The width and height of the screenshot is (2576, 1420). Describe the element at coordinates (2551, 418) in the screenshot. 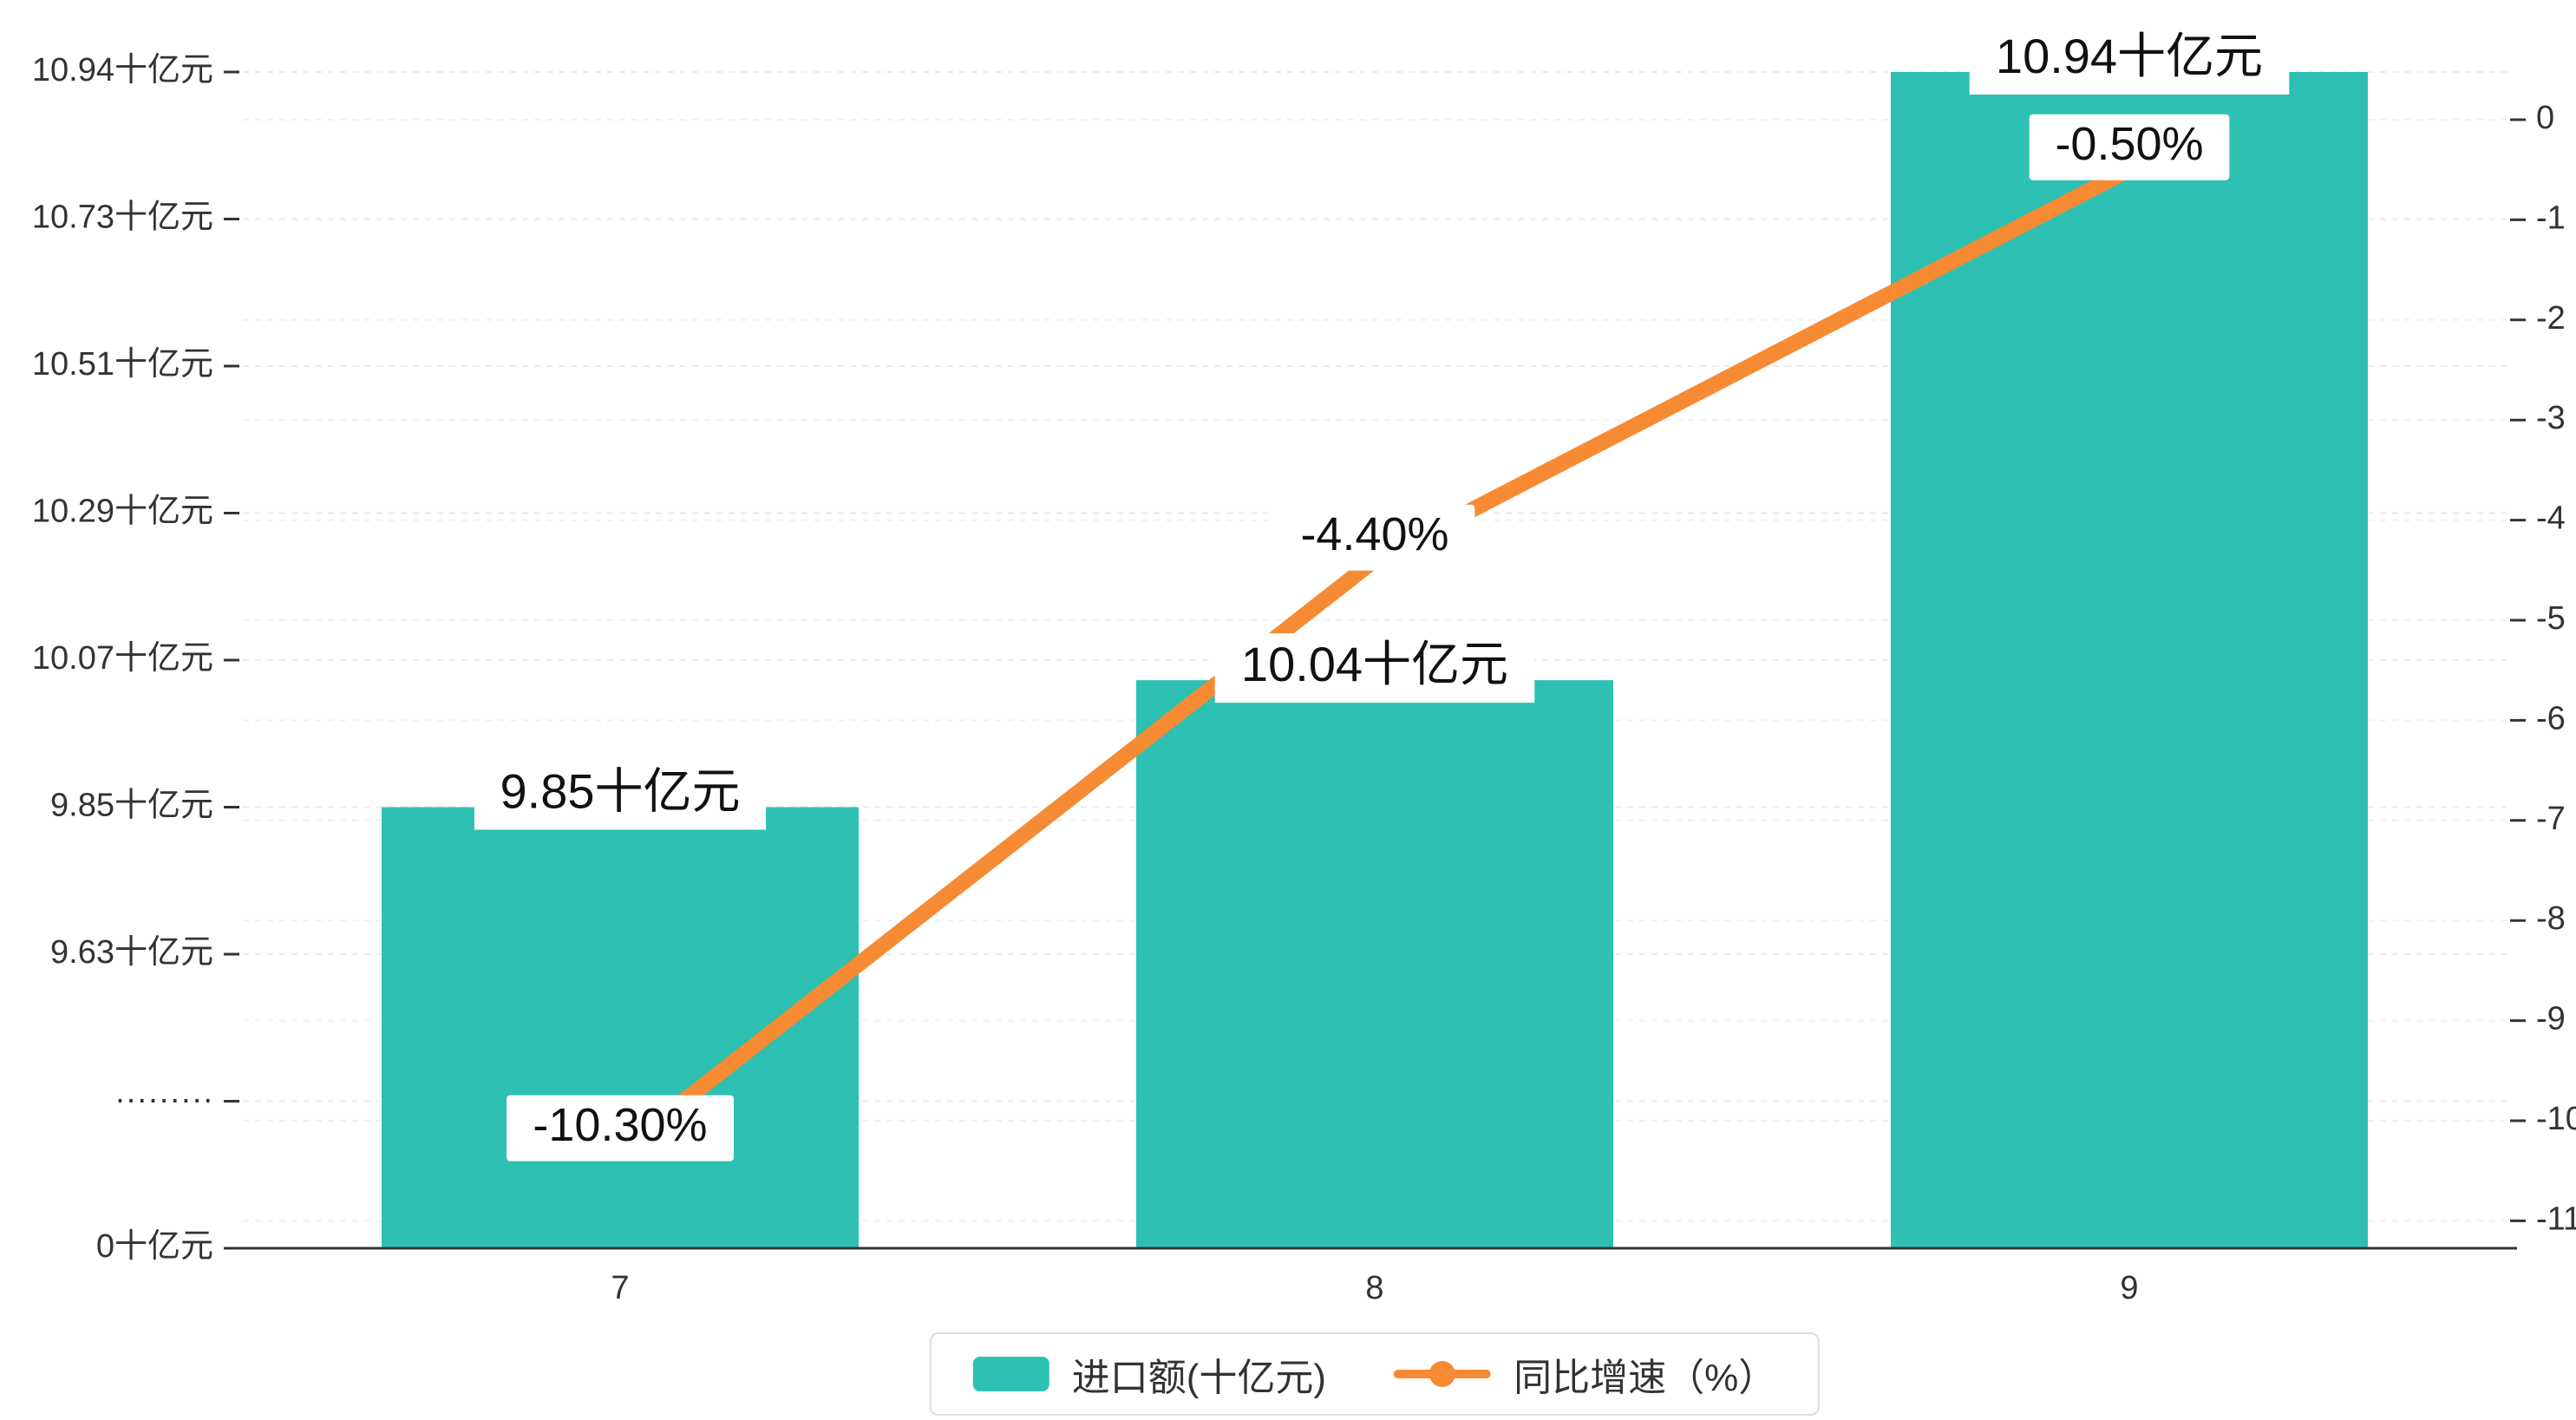

I see `right-axis-tick-label: -3` at that location.